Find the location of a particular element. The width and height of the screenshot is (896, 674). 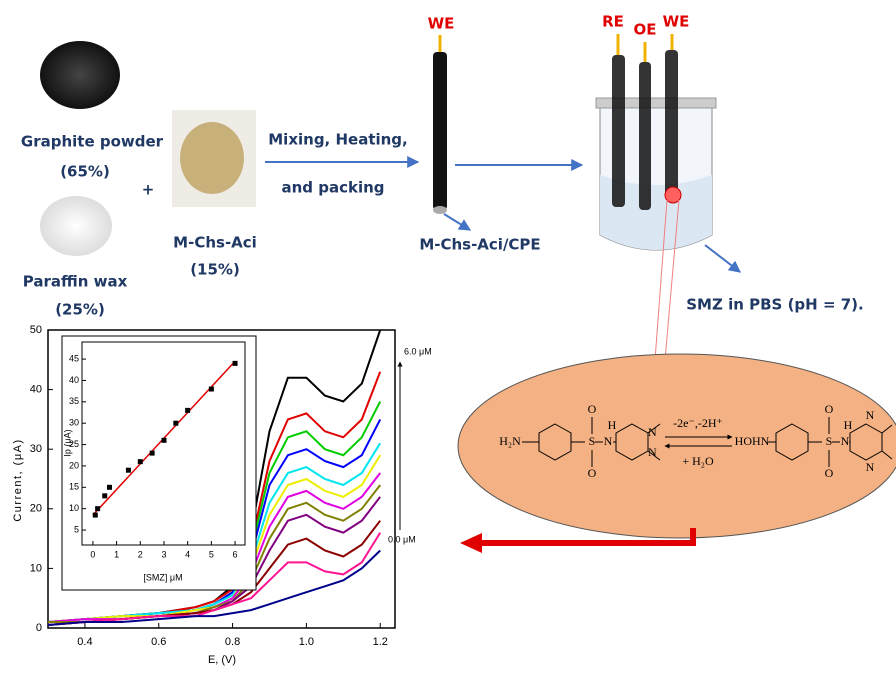

inset-x-label: [SMZ] μM is located at coordinates (162, 577).